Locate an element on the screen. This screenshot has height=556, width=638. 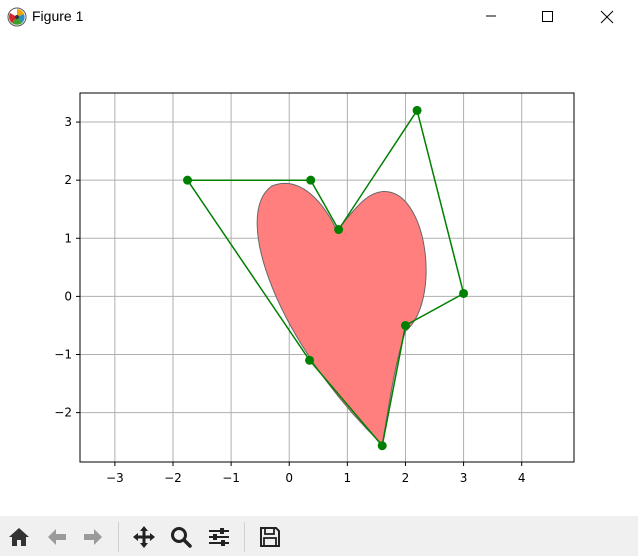
y-tick-label: 0 is located at coordinates (68, 296).